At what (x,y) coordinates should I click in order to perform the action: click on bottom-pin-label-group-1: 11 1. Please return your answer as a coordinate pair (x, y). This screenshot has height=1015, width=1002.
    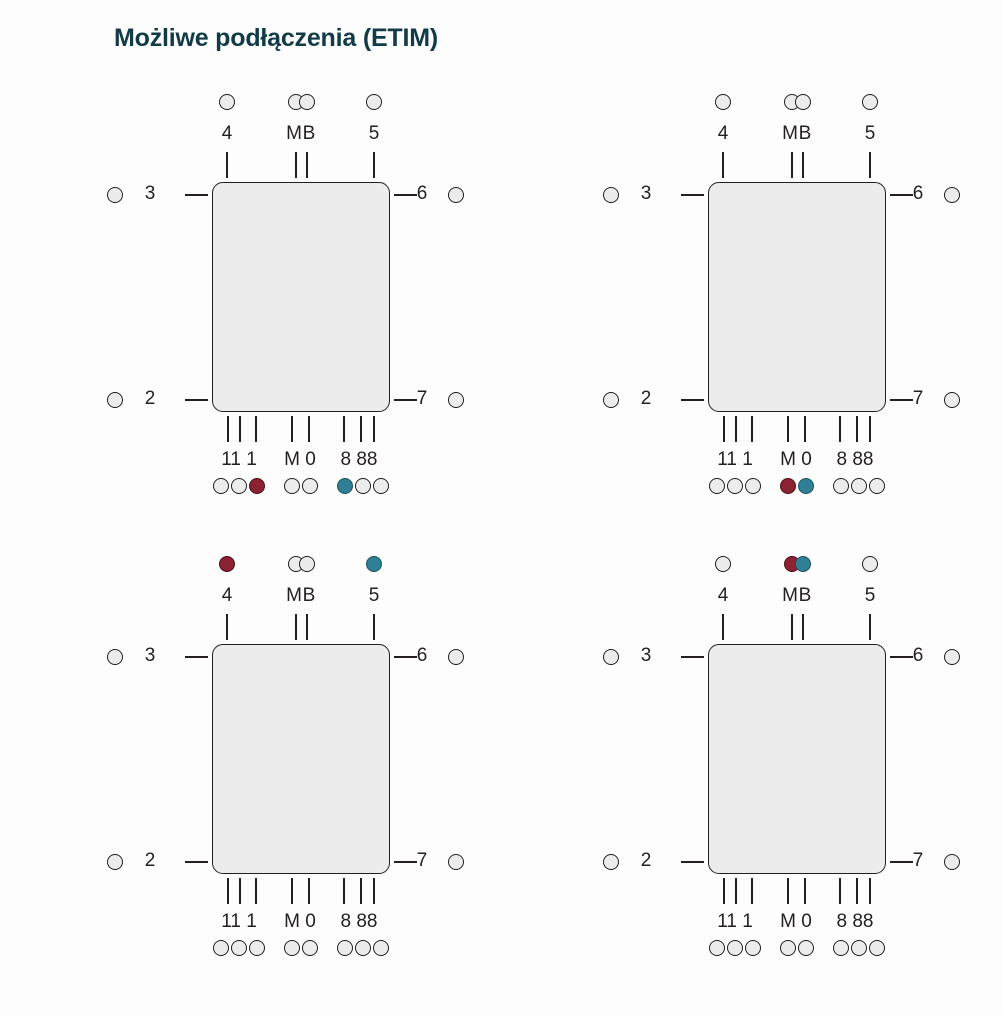
    Looking at the image, I should click on (239, 921).